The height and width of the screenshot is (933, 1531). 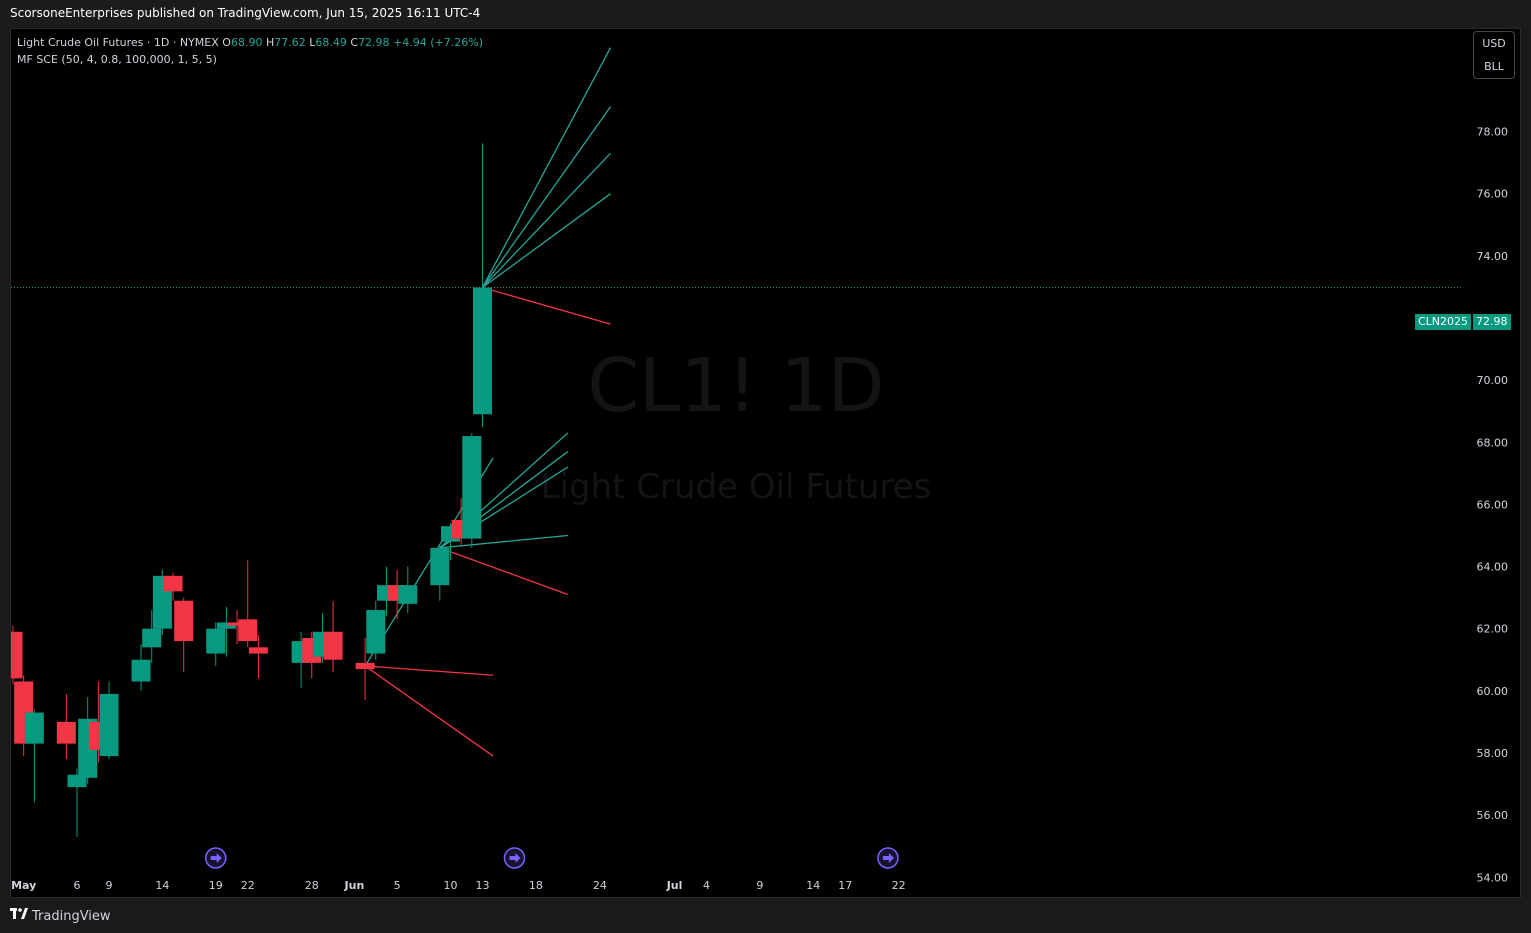 What do you see at coordinates (1494, 66) in the screenshot?
I see `unit-label: BLL` at bounding box center [1494, 66].